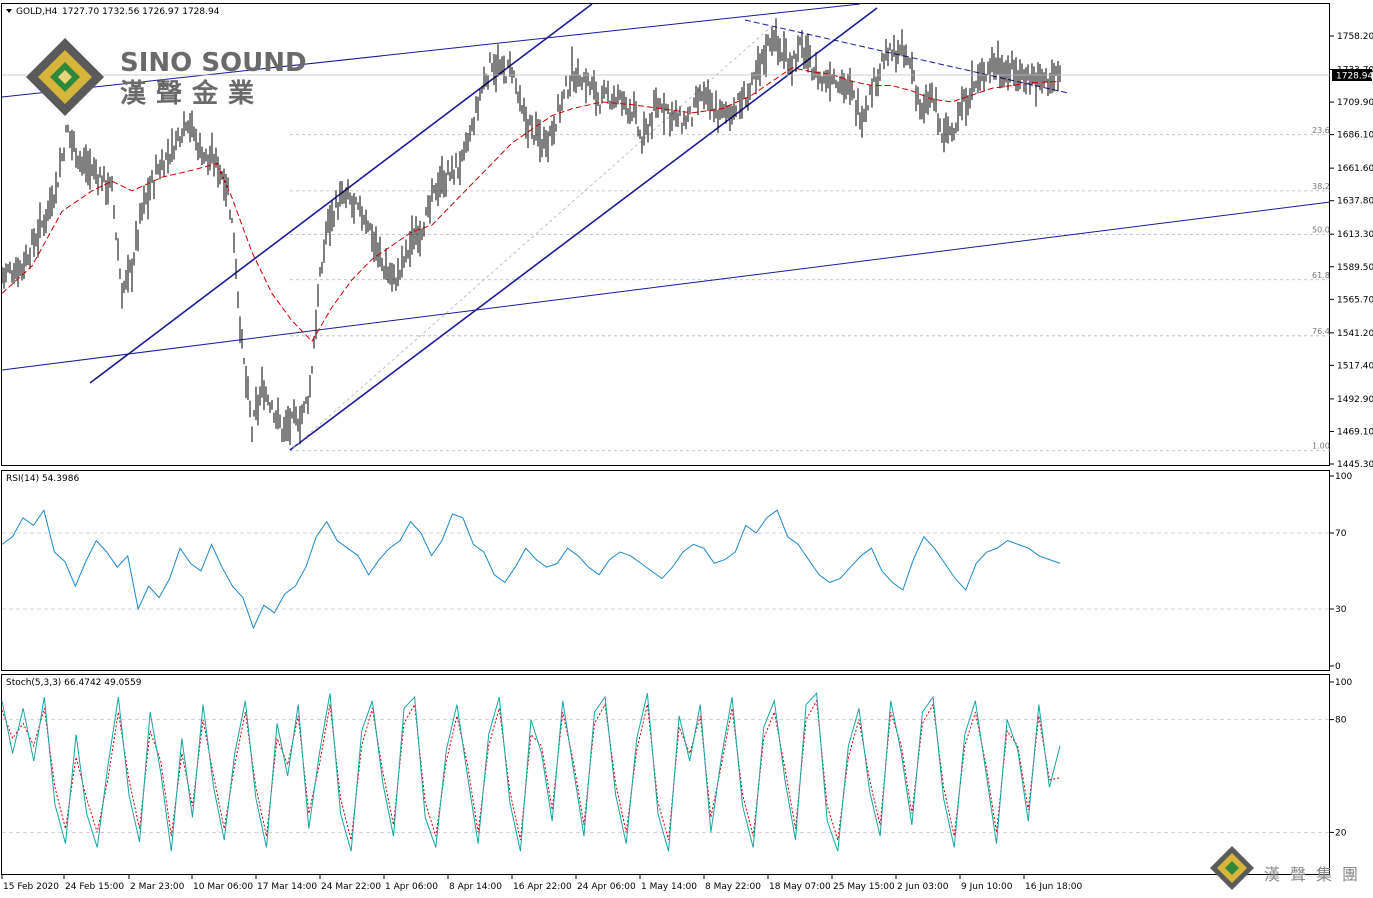 The height and width of the screenshot is (898, 1373). What do you see at coordinates (1355, 268) in the screenshot?
I see `price-tick-label: 1589.50` at bounding box center [1355, 268].